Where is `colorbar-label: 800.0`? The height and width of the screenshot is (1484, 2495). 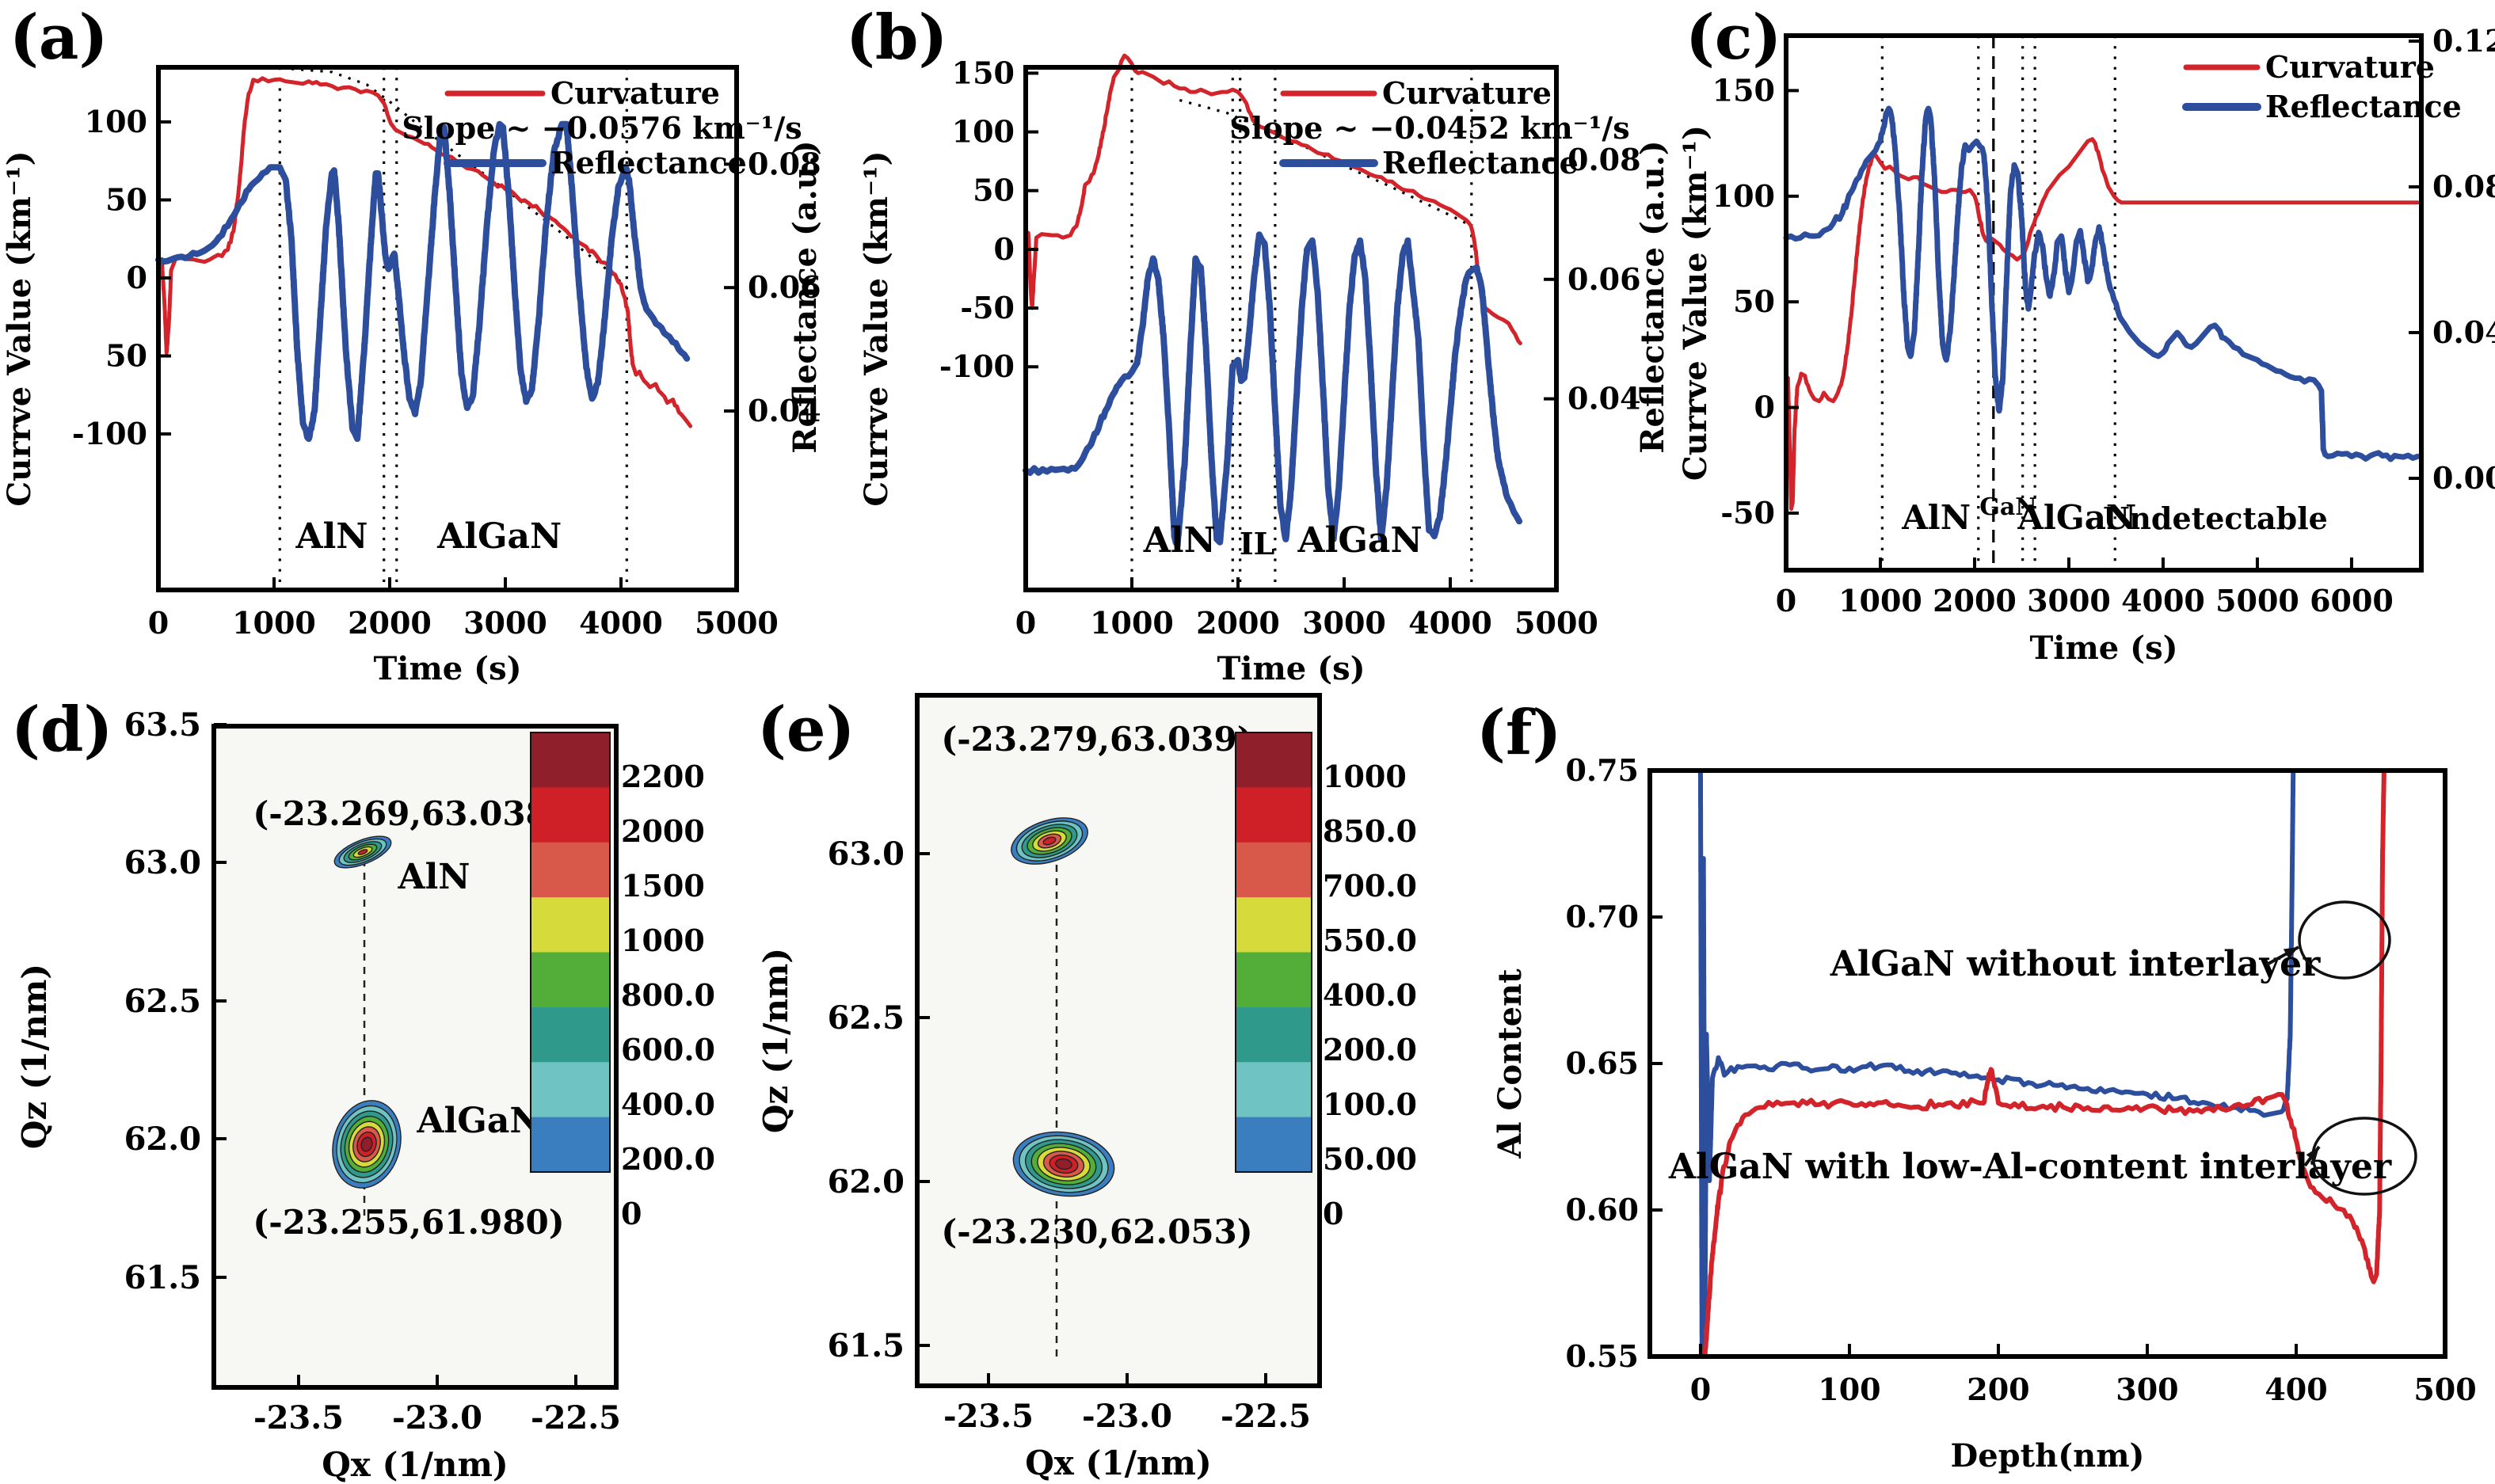
colorbar-label: 800.0 is located at coordinates (668, 995).